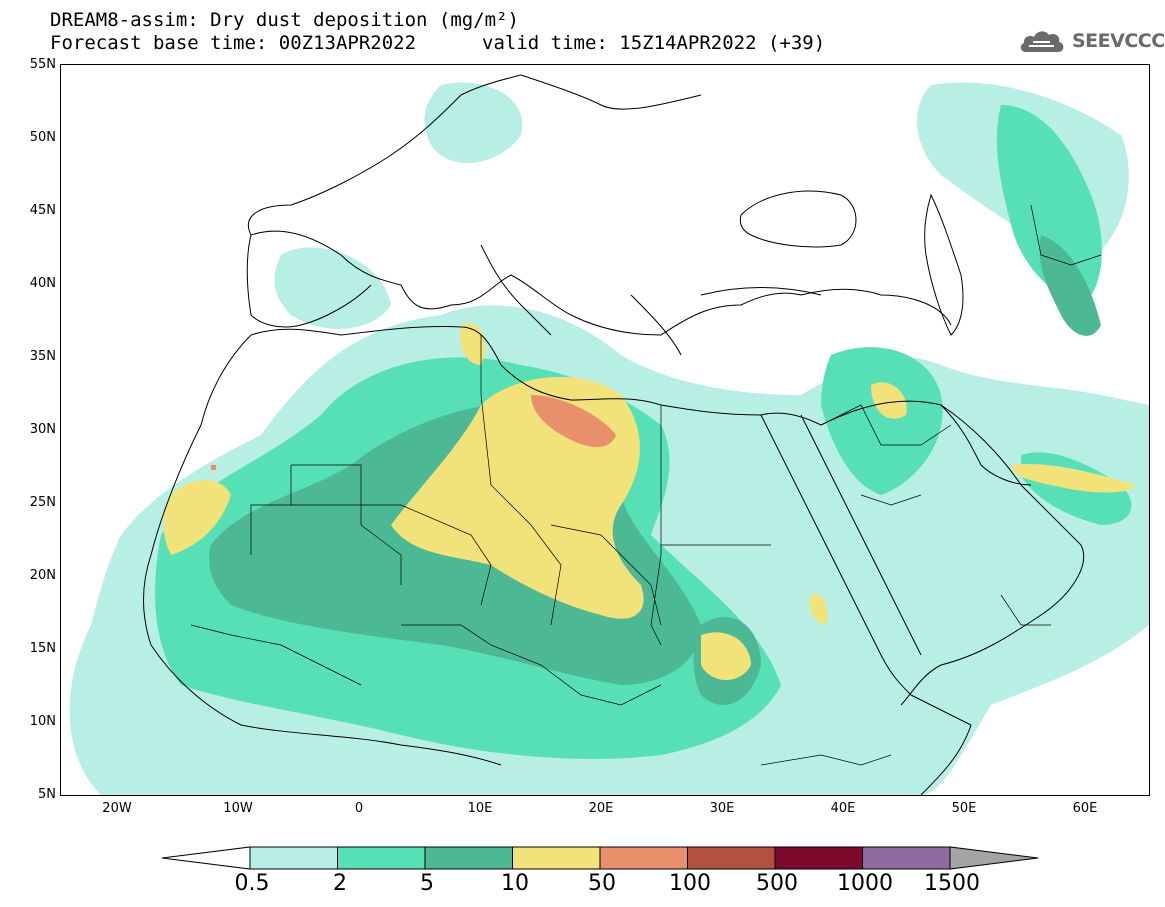 The height and width of the screenshot is (907, 1165). Describe the element at coordinates (206, 858) in the screenshot. I see `legend-arrow-low` at that location.